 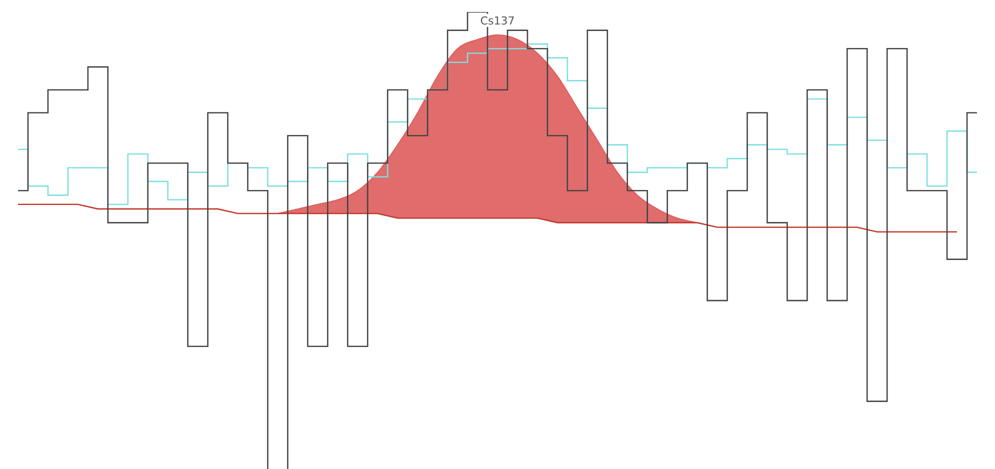 I want to click on annotation: Cs137, so click(x=497, y=21).